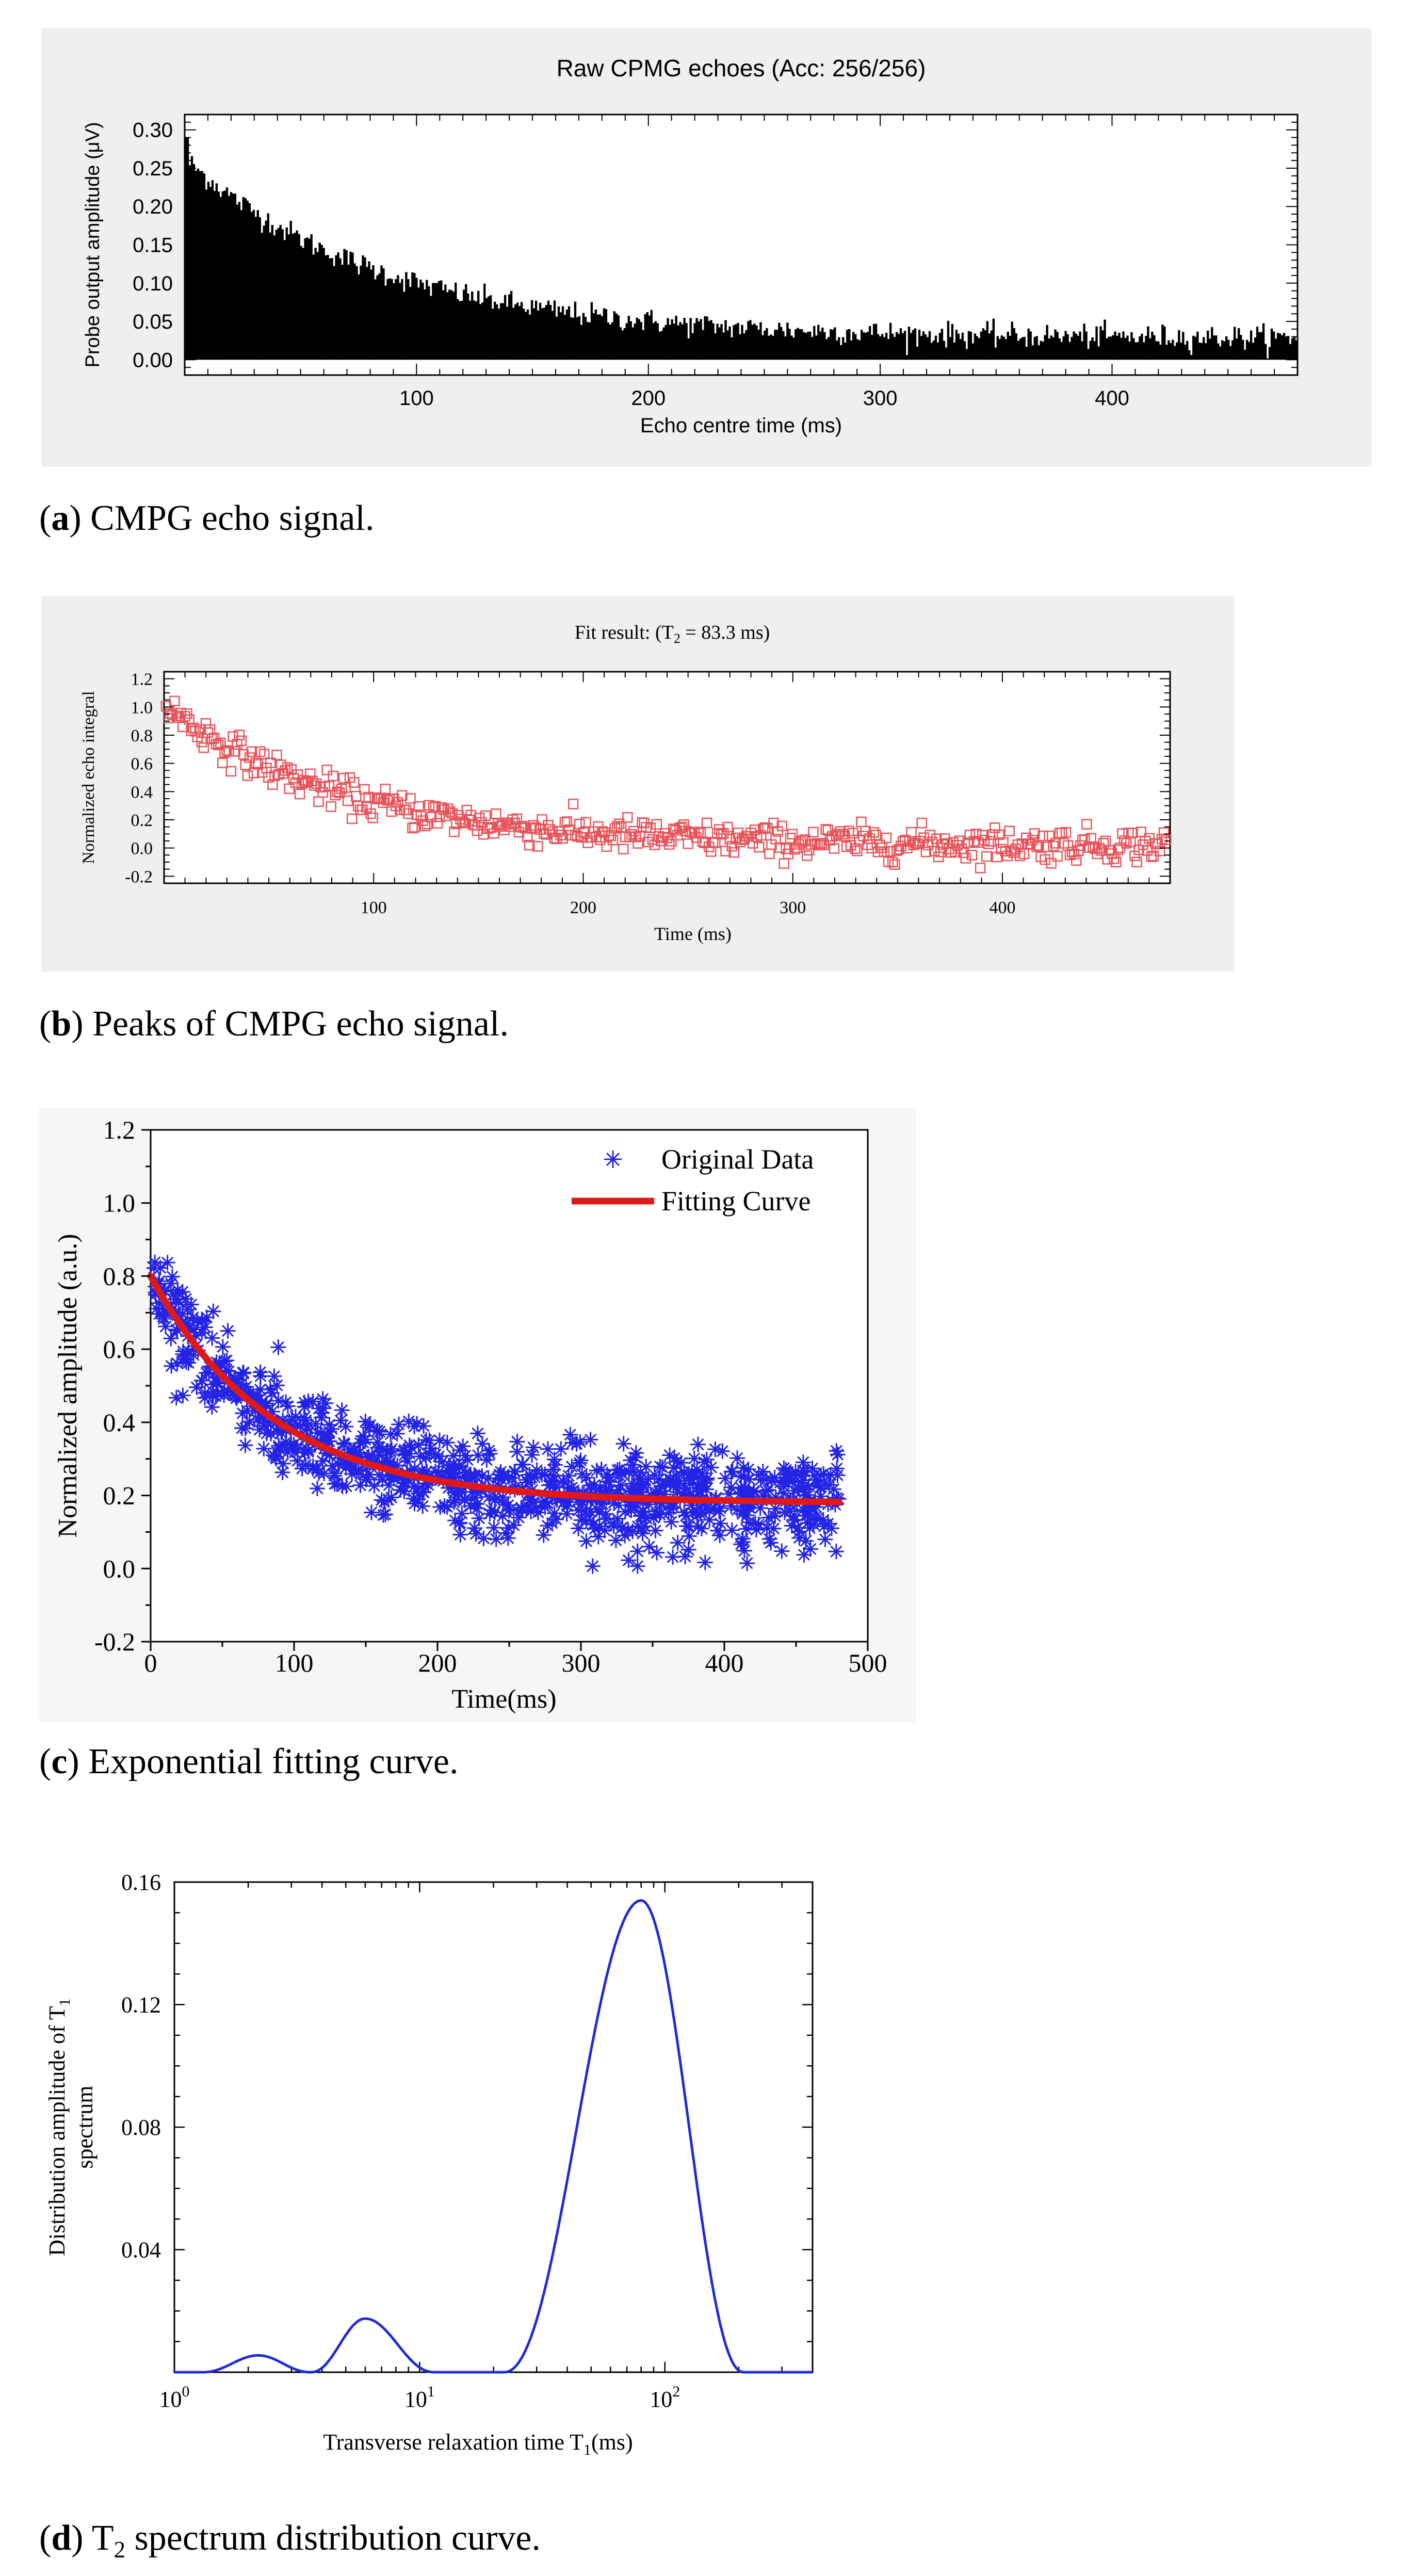  I want to click on caption-c-text: Exponential fitting curve., so click(269, 1761).